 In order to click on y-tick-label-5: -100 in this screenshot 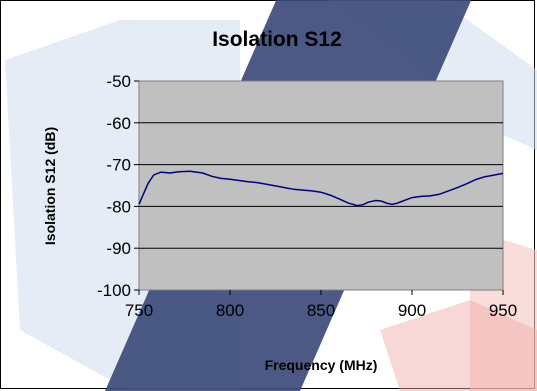, I will do `click(114, 290)`.